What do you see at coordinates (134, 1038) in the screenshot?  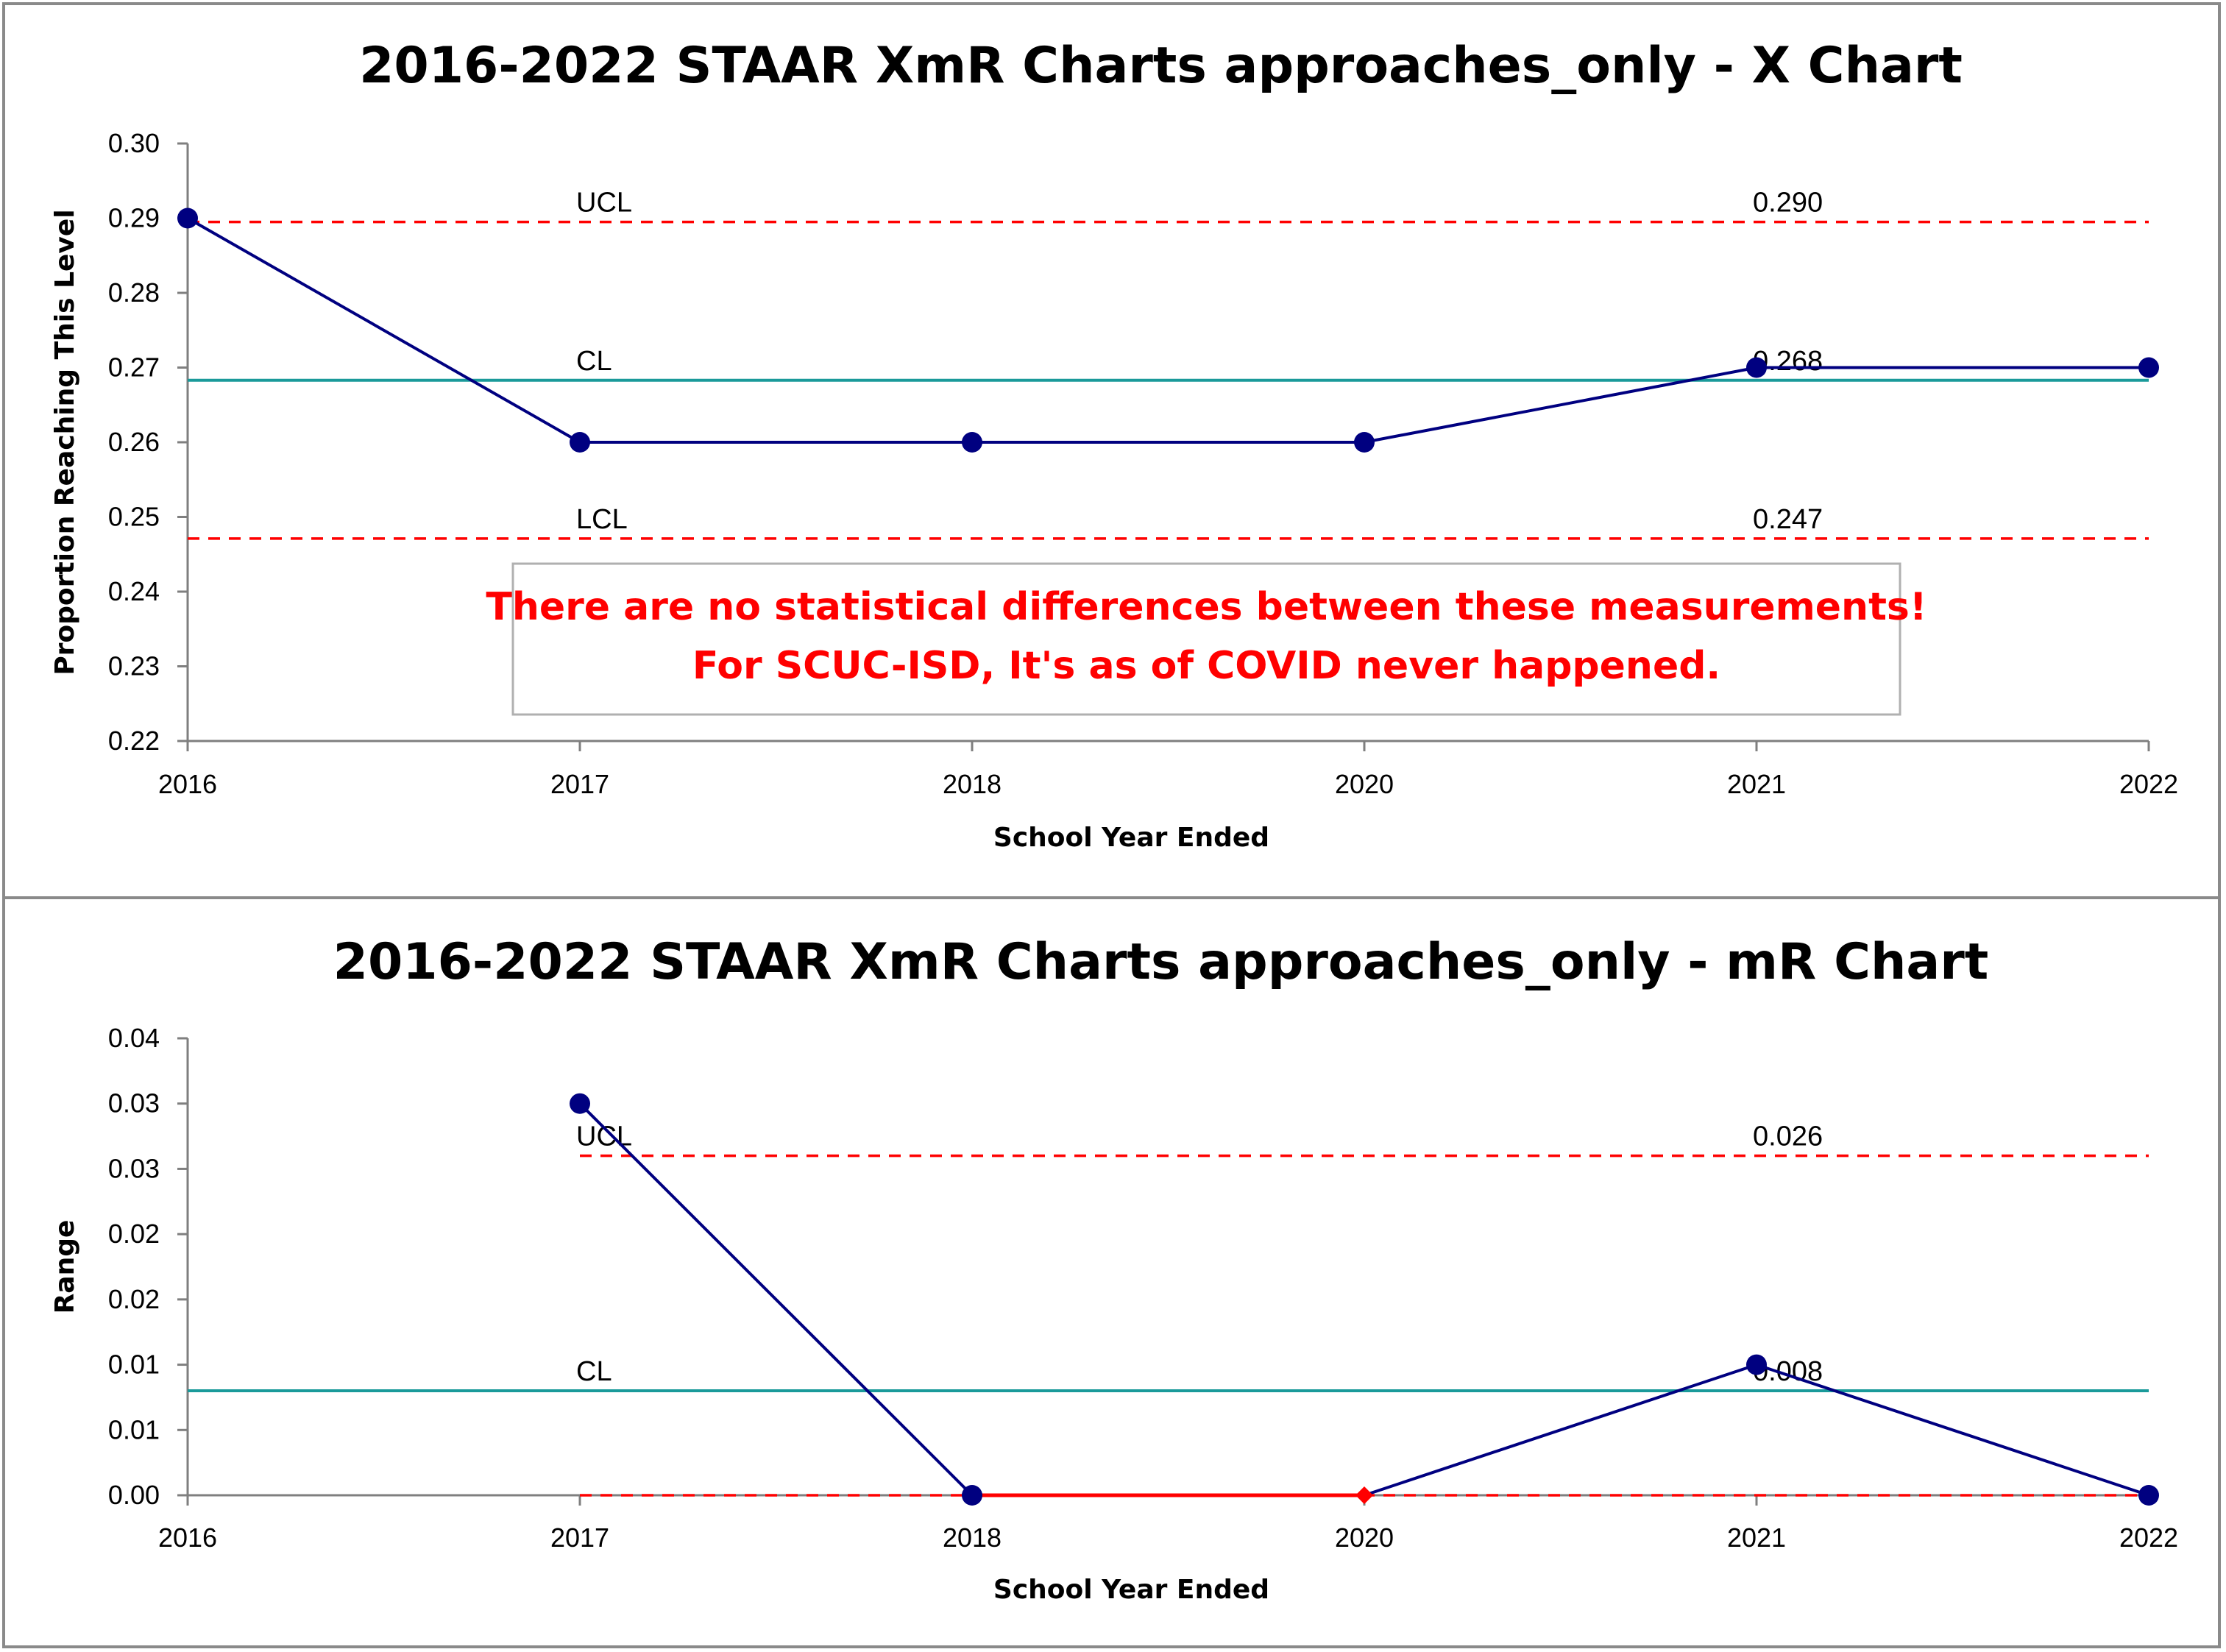 I see `y-tick-label: 0.04` at bounding box center [134, 1038].